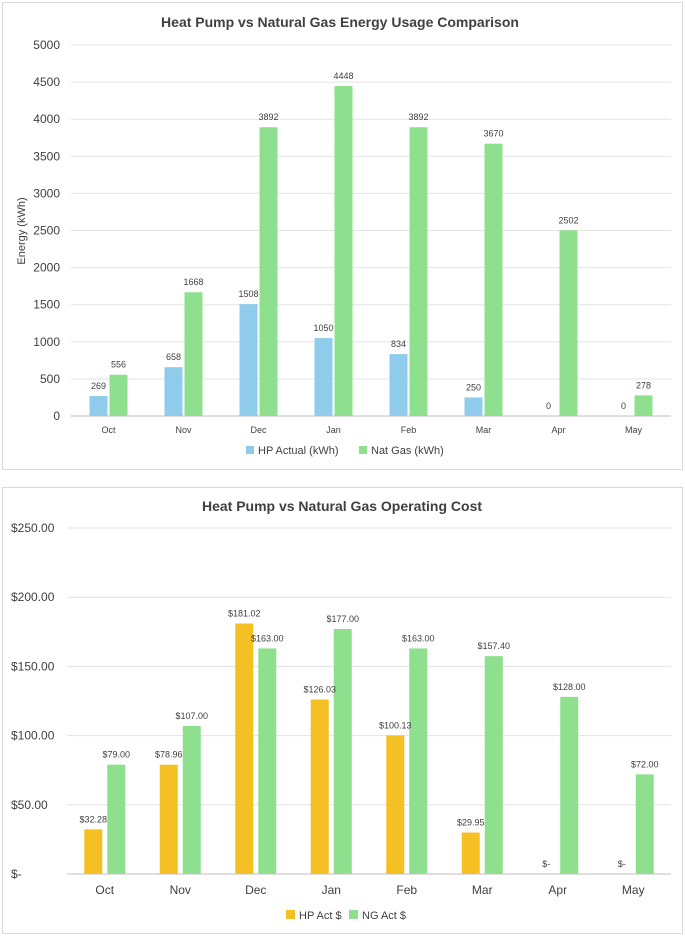 The height and width of the screenshot is (937, 685). Describe the element at coordinates (248, 294) in the screenshot. I see `data-label: 1508` at that location.